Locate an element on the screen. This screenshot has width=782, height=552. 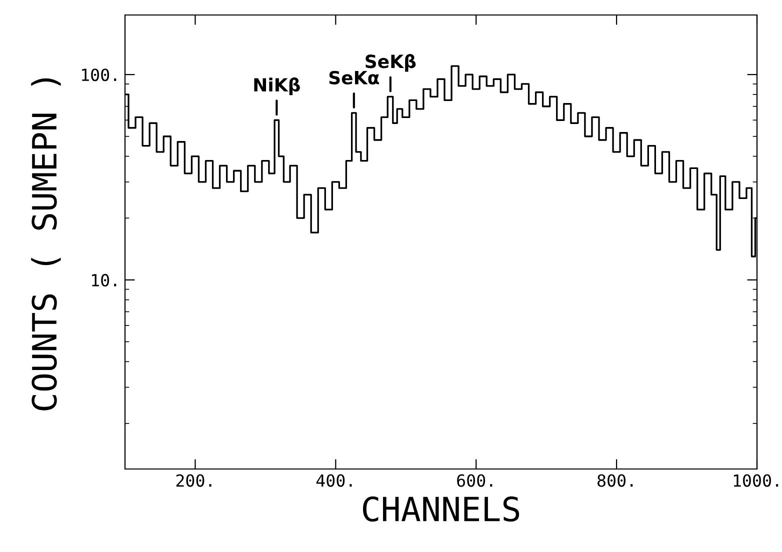
y-tick-label: 100. is located at coordinates (99, 75).